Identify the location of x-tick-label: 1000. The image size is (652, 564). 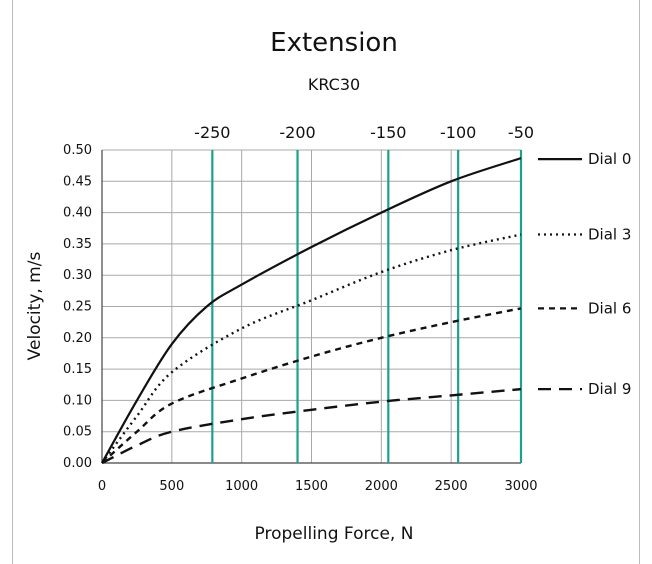
(241, 486).